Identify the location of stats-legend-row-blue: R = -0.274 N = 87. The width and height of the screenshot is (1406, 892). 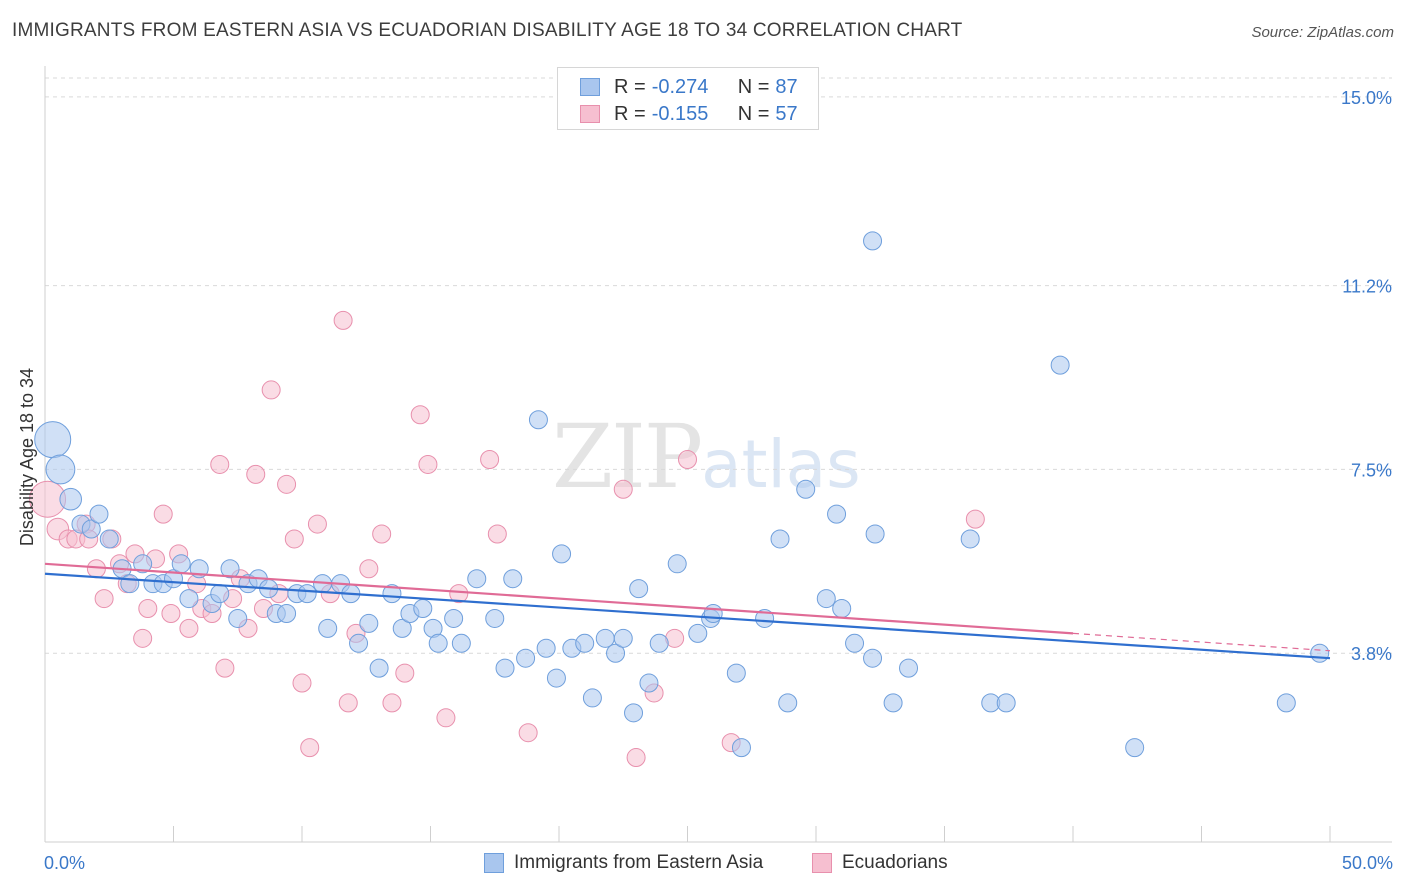
(689, 87).